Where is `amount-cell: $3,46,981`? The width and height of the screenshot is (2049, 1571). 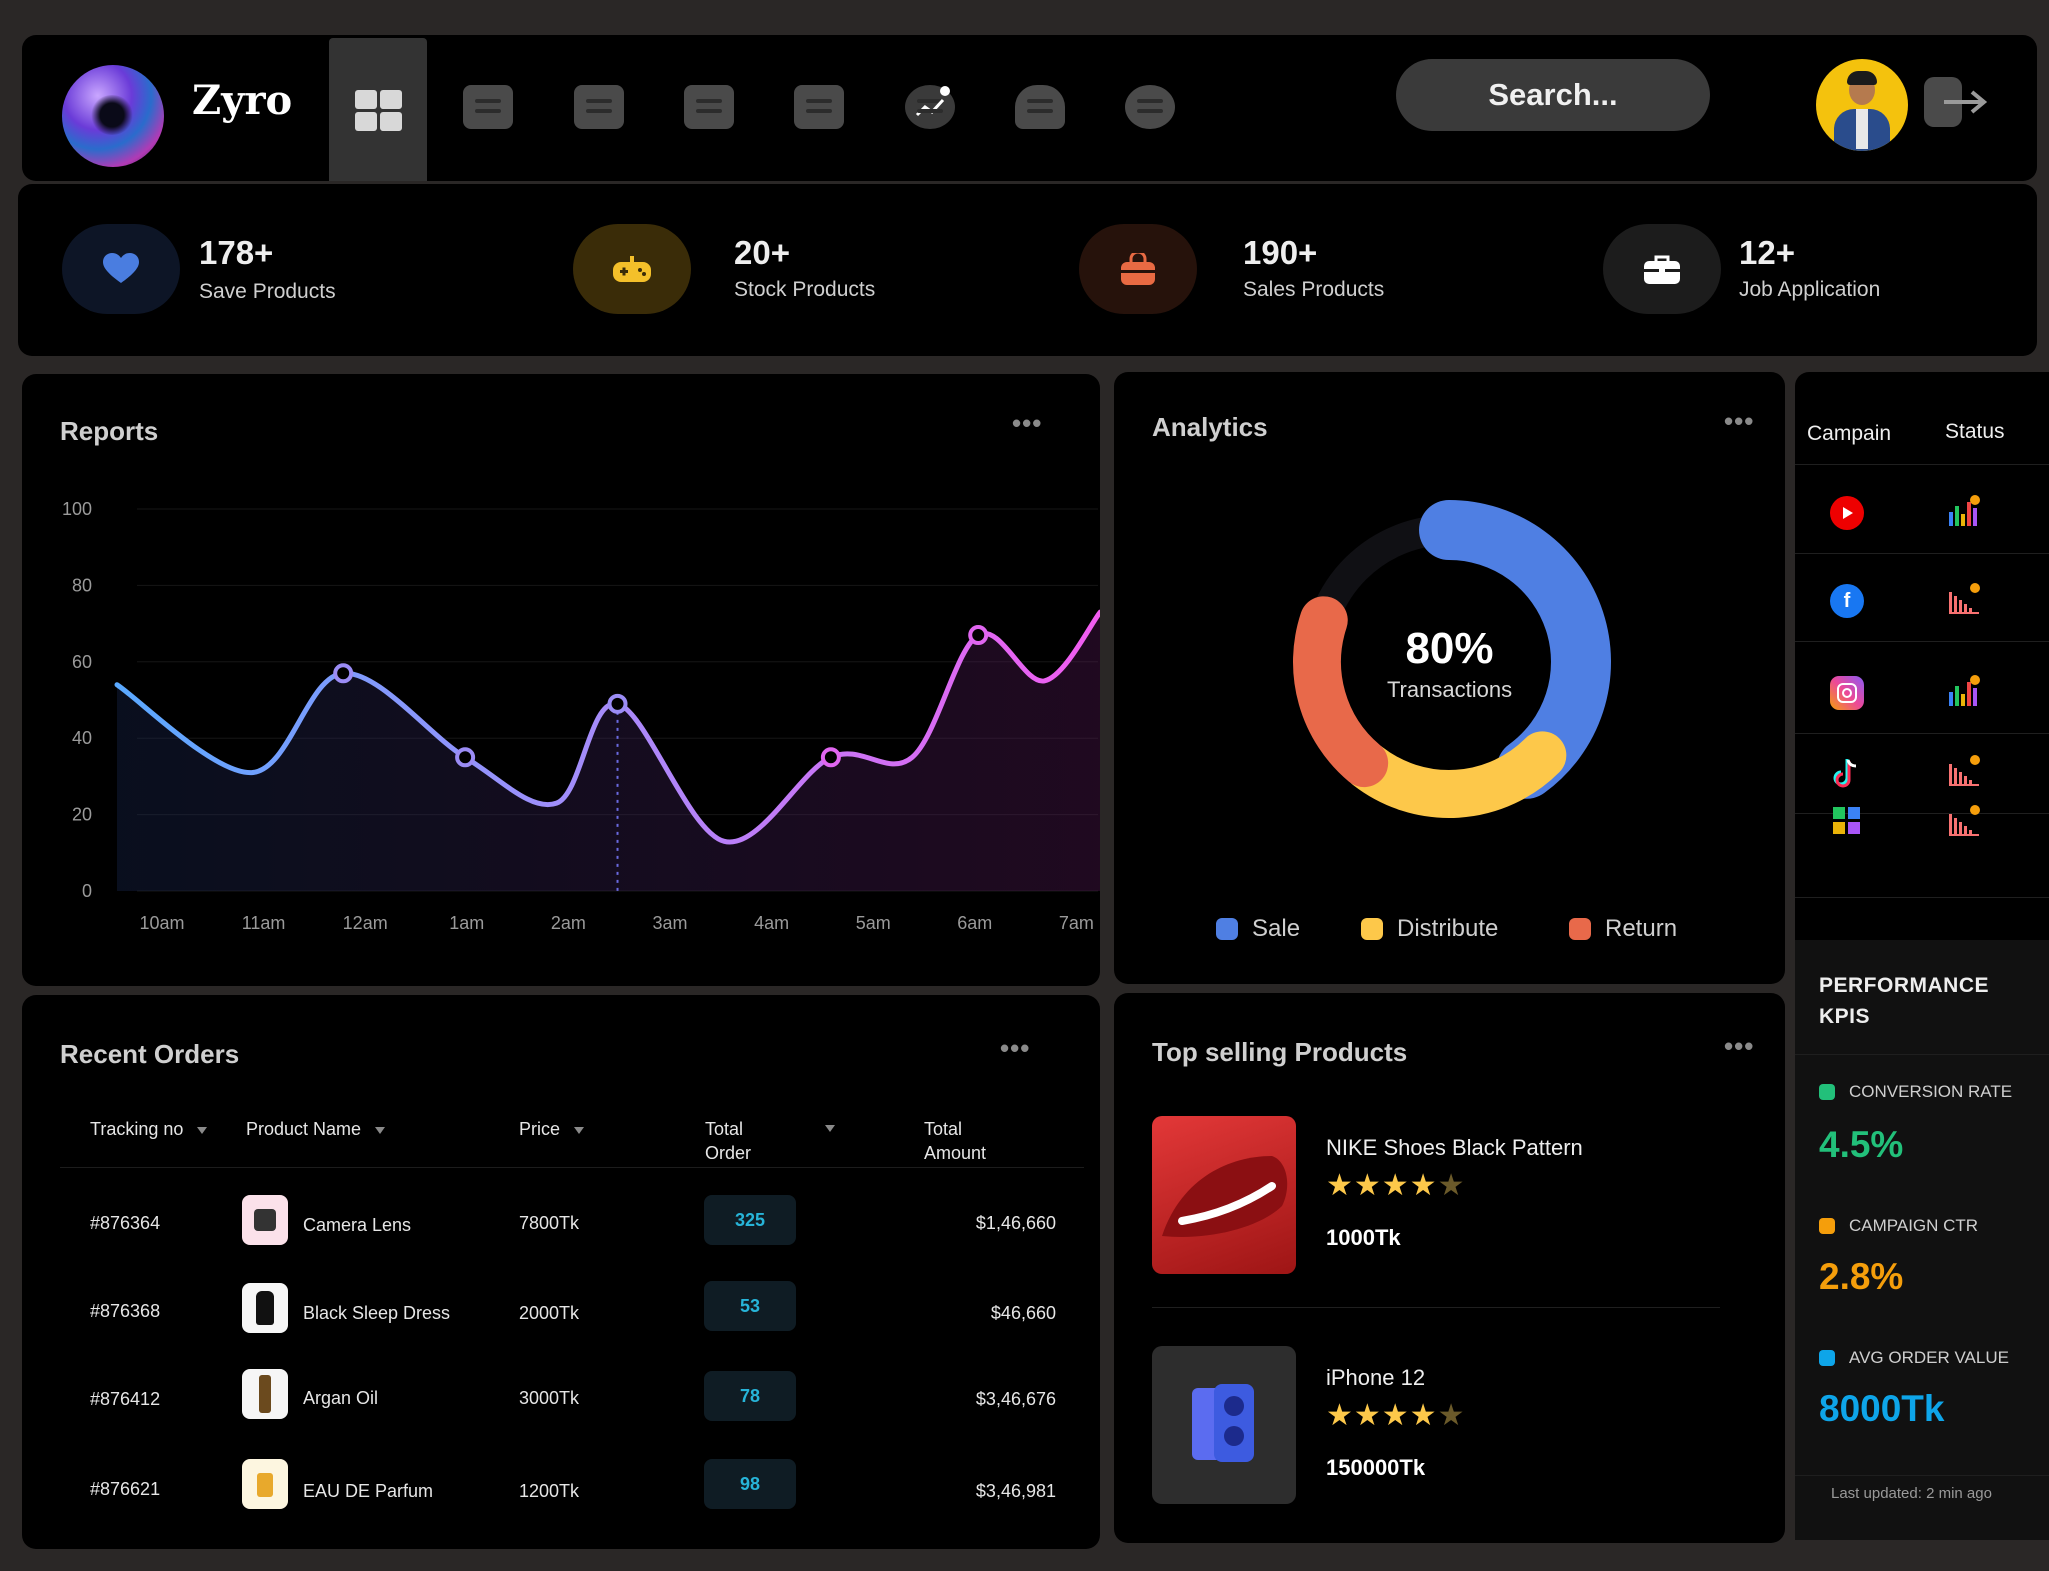
amount-cell: $3,46,981 is located at coordinates (1015, 1491).